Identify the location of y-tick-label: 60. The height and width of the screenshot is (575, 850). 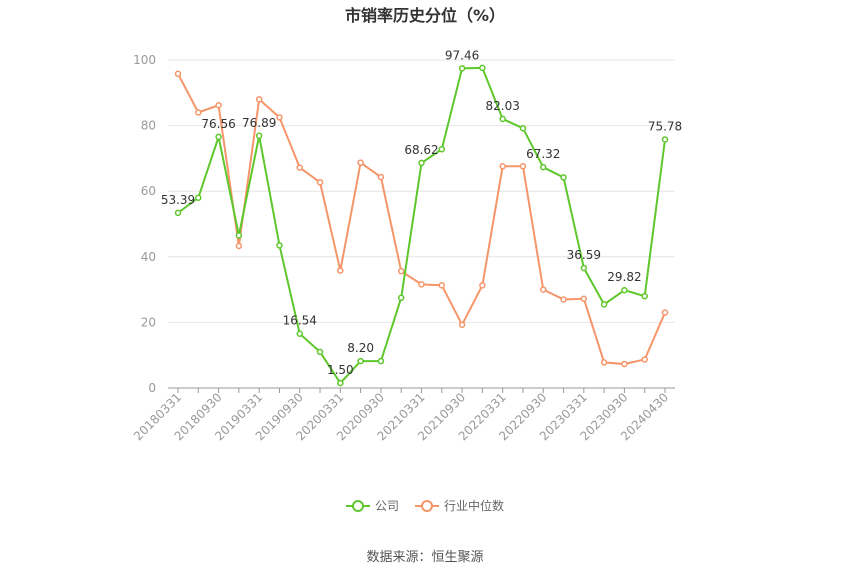
(148, 191).